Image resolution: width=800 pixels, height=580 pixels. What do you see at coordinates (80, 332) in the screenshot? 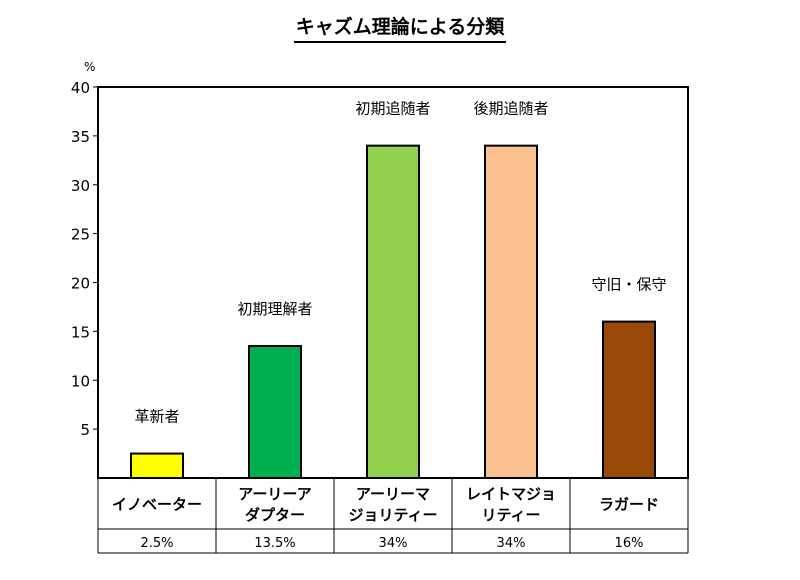
I see `y-tick-label: 15` at bounding box center [80, 332].